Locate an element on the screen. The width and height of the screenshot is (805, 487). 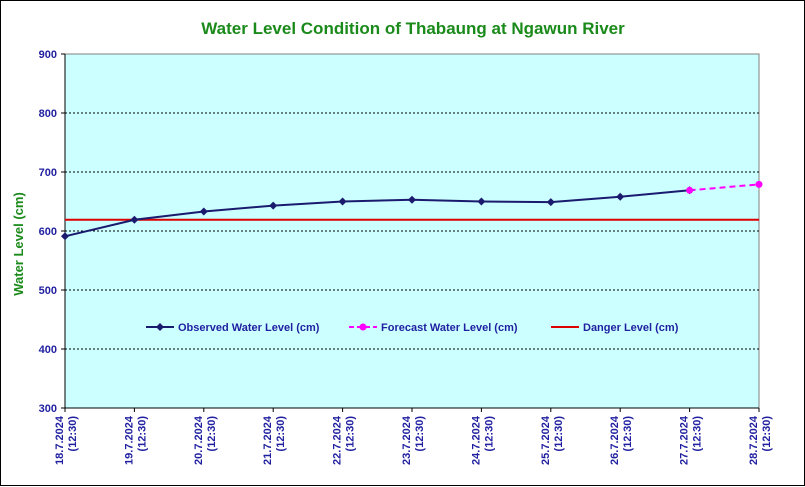
y-tick-label: 500 is located at coordinates (48, 291).